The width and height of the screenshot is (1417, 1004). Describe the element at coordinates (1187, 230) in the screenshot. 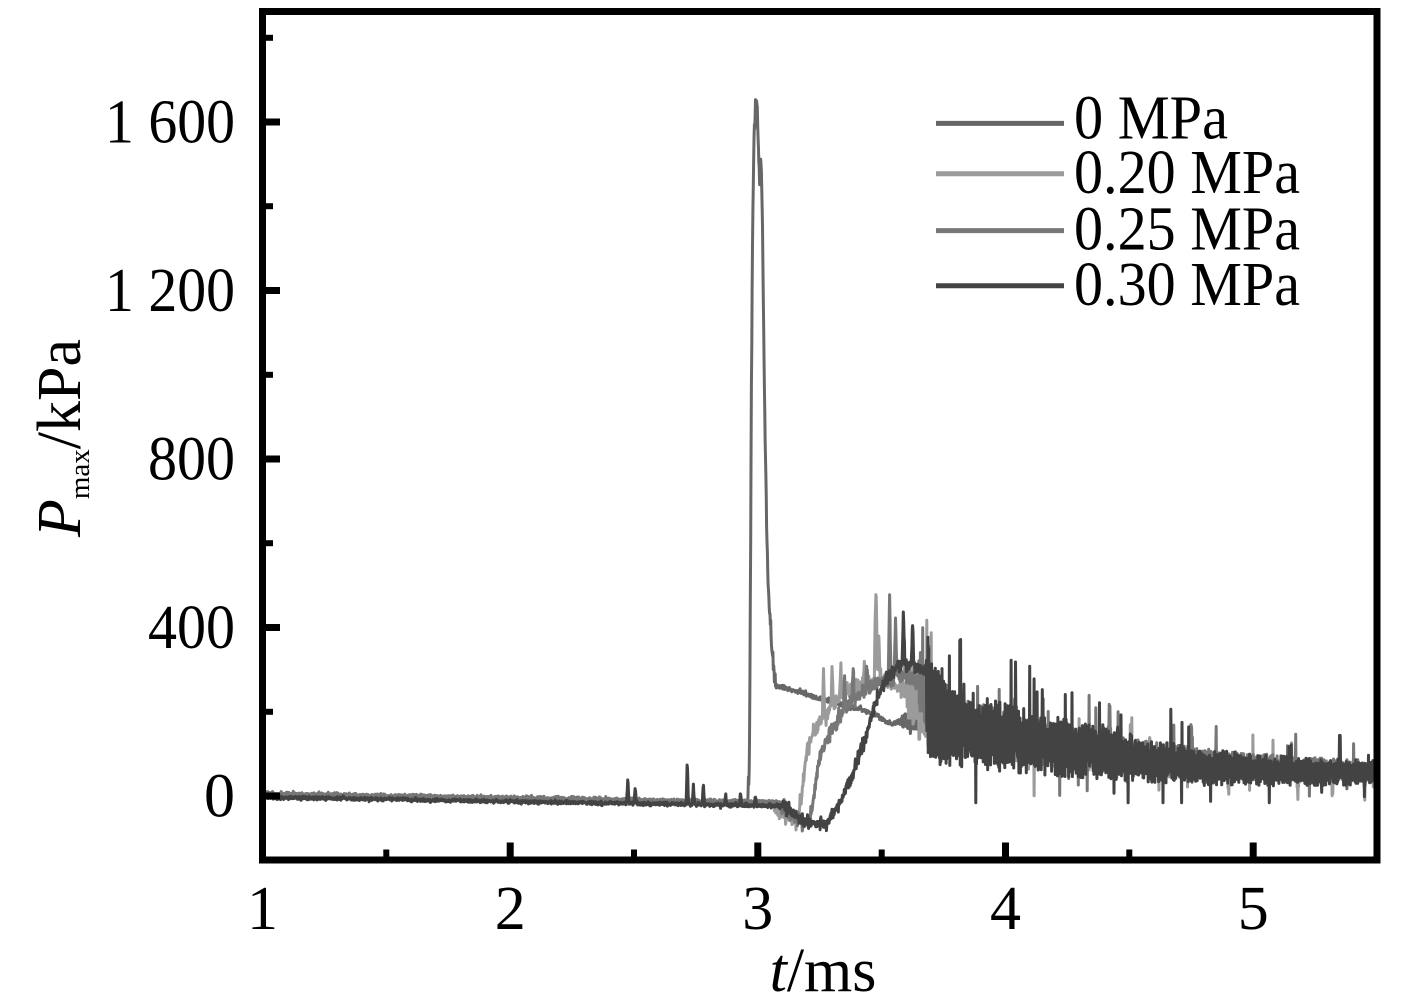

I see `svg-text: 0.25 MPa` at that location.